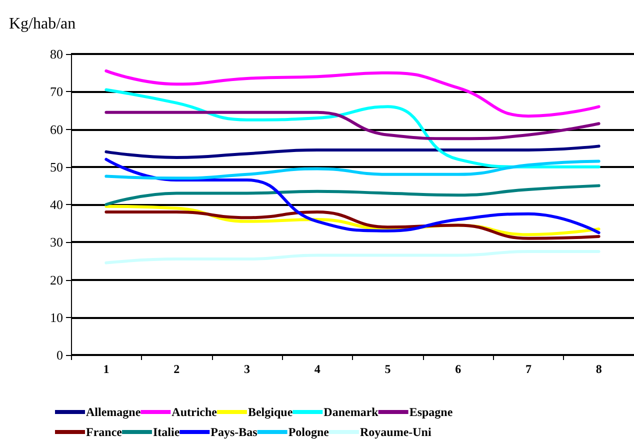  What do you see at coordinates (234, 432) in the screenshot?
I see `legend-label: Pays-Bas` at bounding box center [234, 432].